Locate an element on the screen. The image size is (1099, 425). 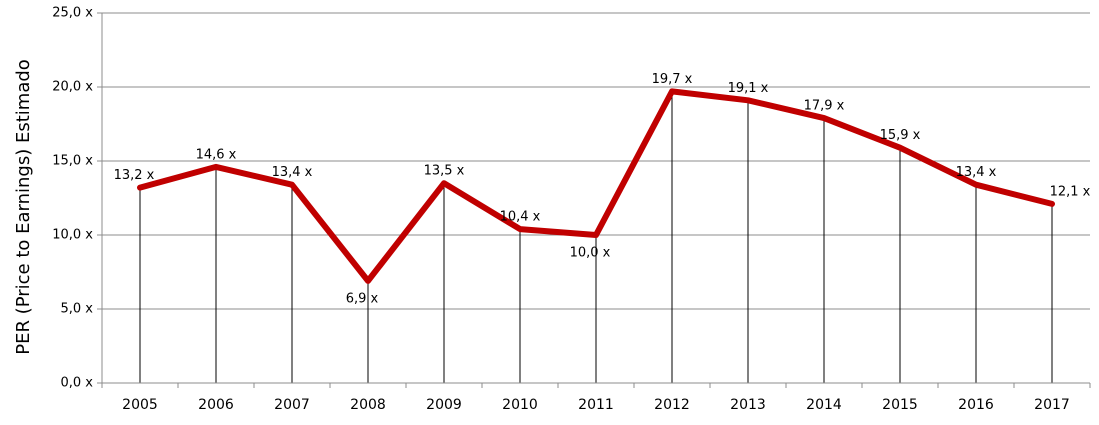
data-label: 12,1 x is located at coordinates (1070, 191).